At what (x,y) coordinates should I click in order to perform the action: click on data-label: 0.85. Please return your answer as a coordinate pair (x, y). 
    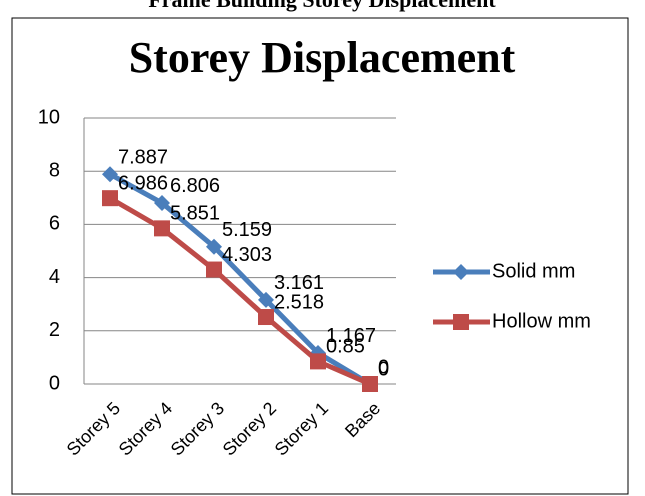
    Looking at the image, I should click on (345, 347).